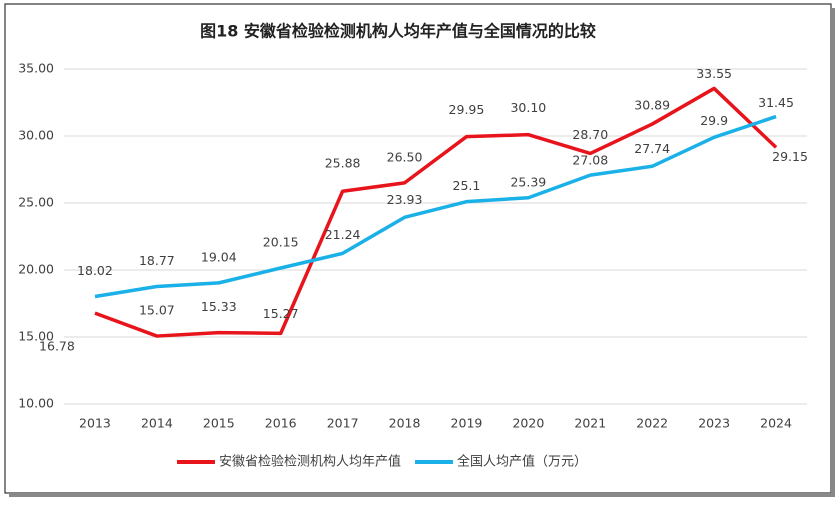 The image size is (840, 505). Describe the element at coordinates (310, 462) in the screenshot. I see `legend-label: 安徽省检验检测机构人均年产值` at that location.